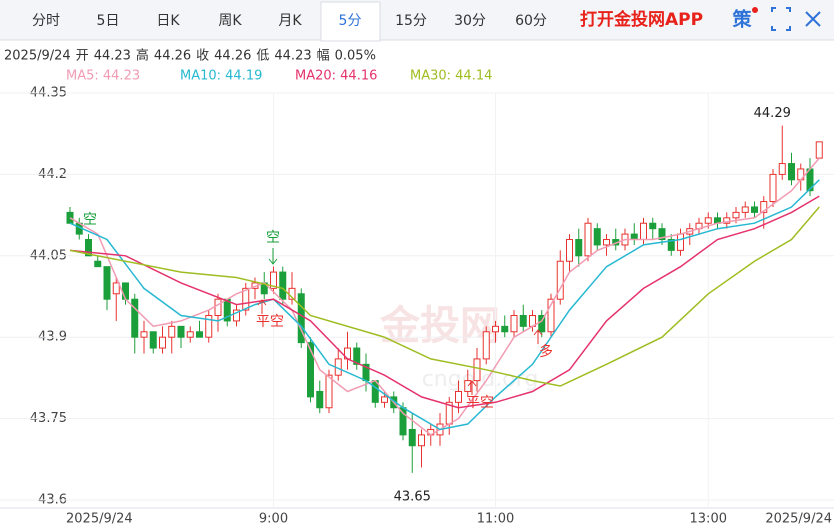  I want to click on watermark: 金投网, so click(439, 326).